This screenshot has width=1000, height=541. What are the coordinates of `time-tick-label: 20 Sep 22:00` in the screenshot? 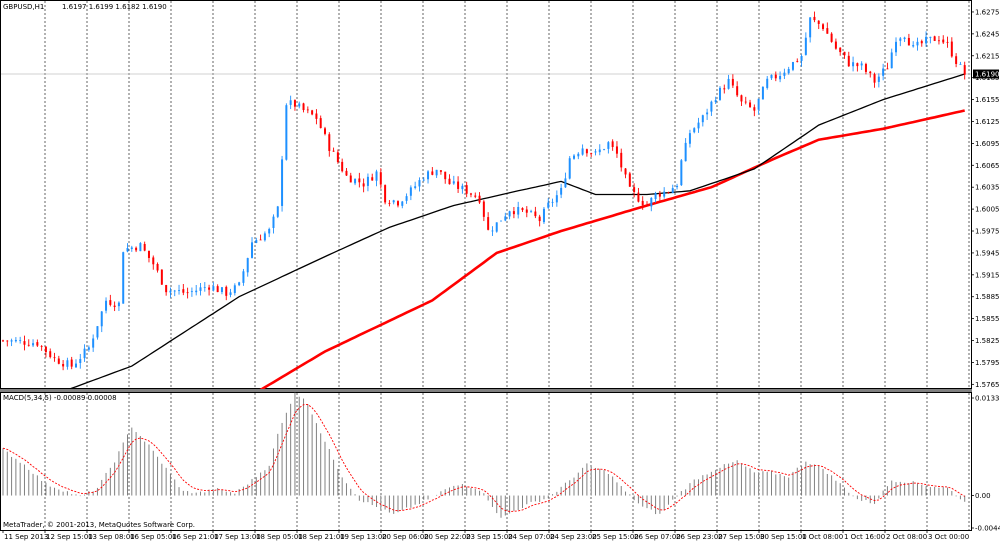 It's located at (447, 537).